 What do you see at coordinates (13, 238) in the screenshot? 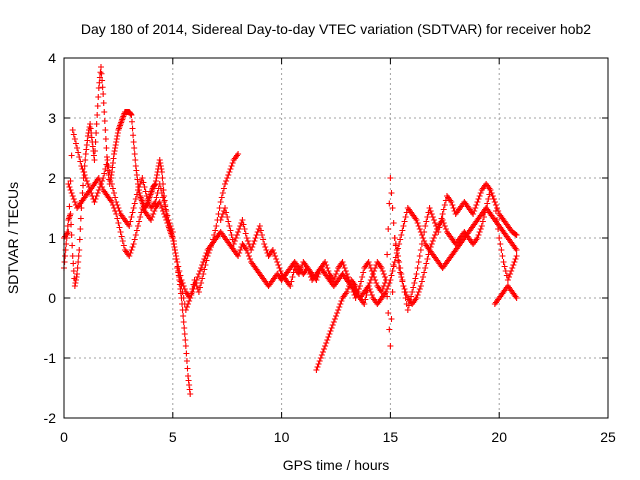
I see `y-axis-label: SDTVAR / TECUs` at bounding box center [13, 238].